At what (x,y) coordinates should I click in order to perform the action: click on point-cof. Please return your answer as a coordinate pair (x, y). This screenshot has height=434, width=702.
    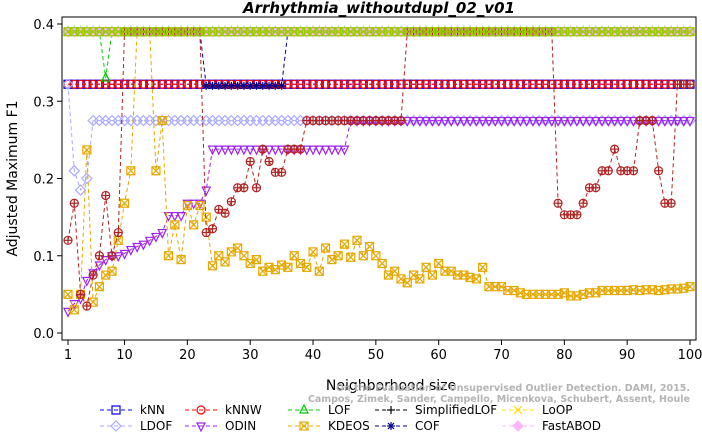
    Looking at the image, I should click on (281, 85).